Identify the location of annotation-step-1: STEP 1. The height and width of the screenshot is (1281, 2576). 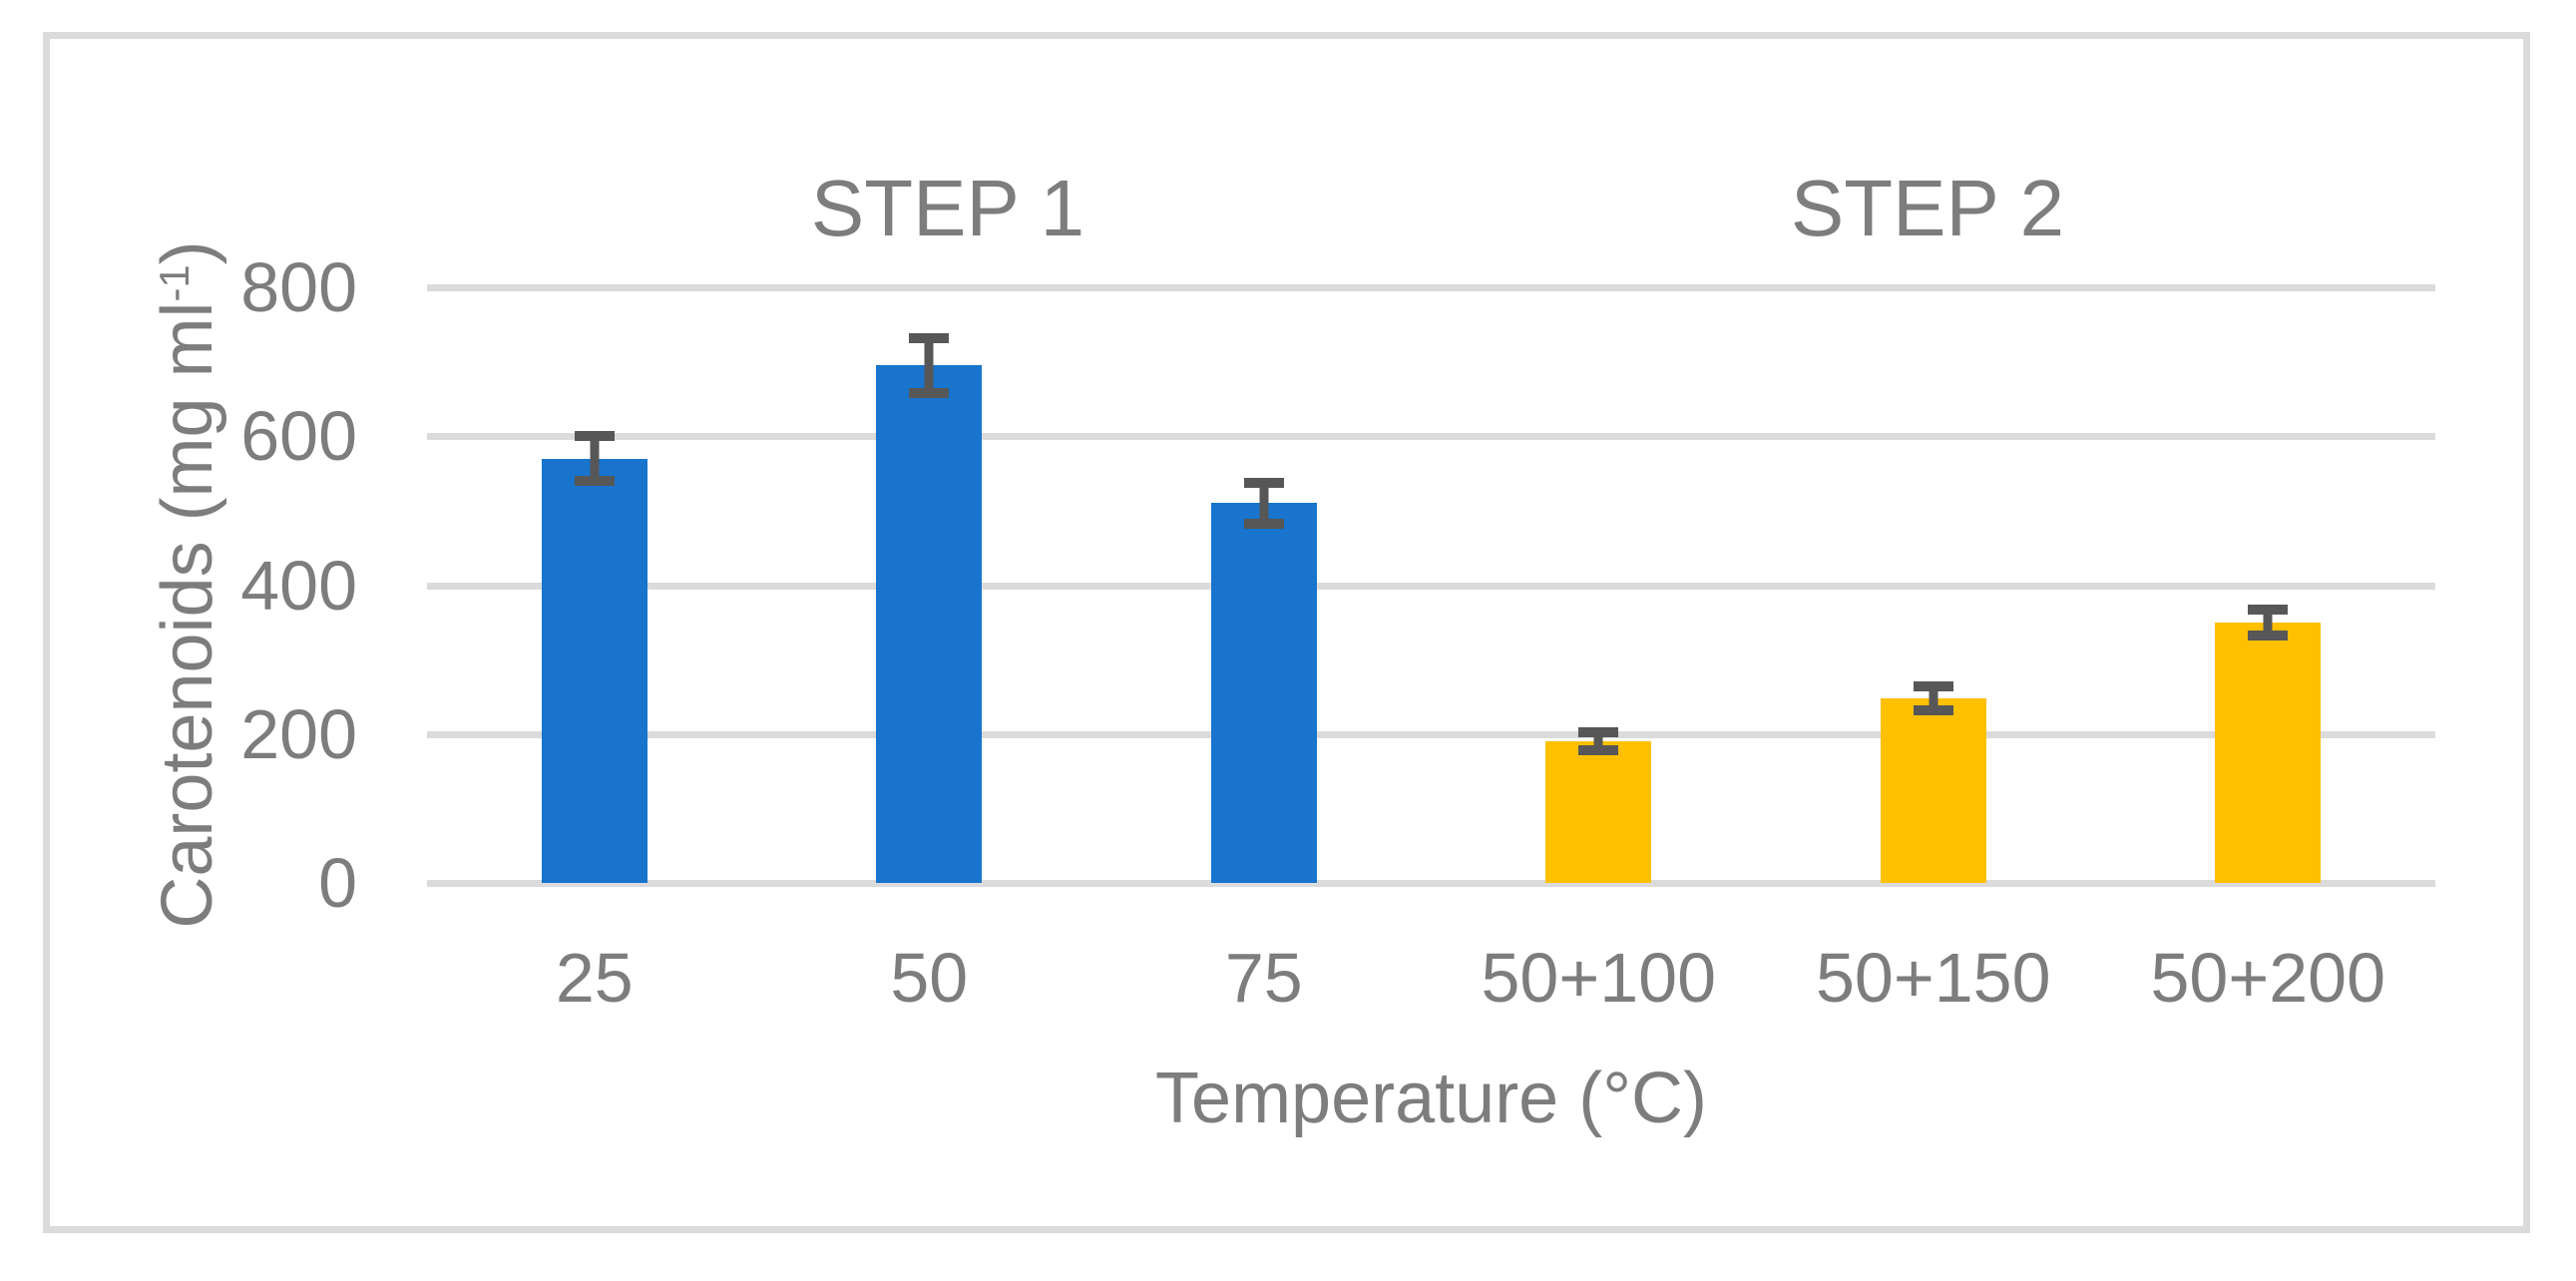
(947, 208).